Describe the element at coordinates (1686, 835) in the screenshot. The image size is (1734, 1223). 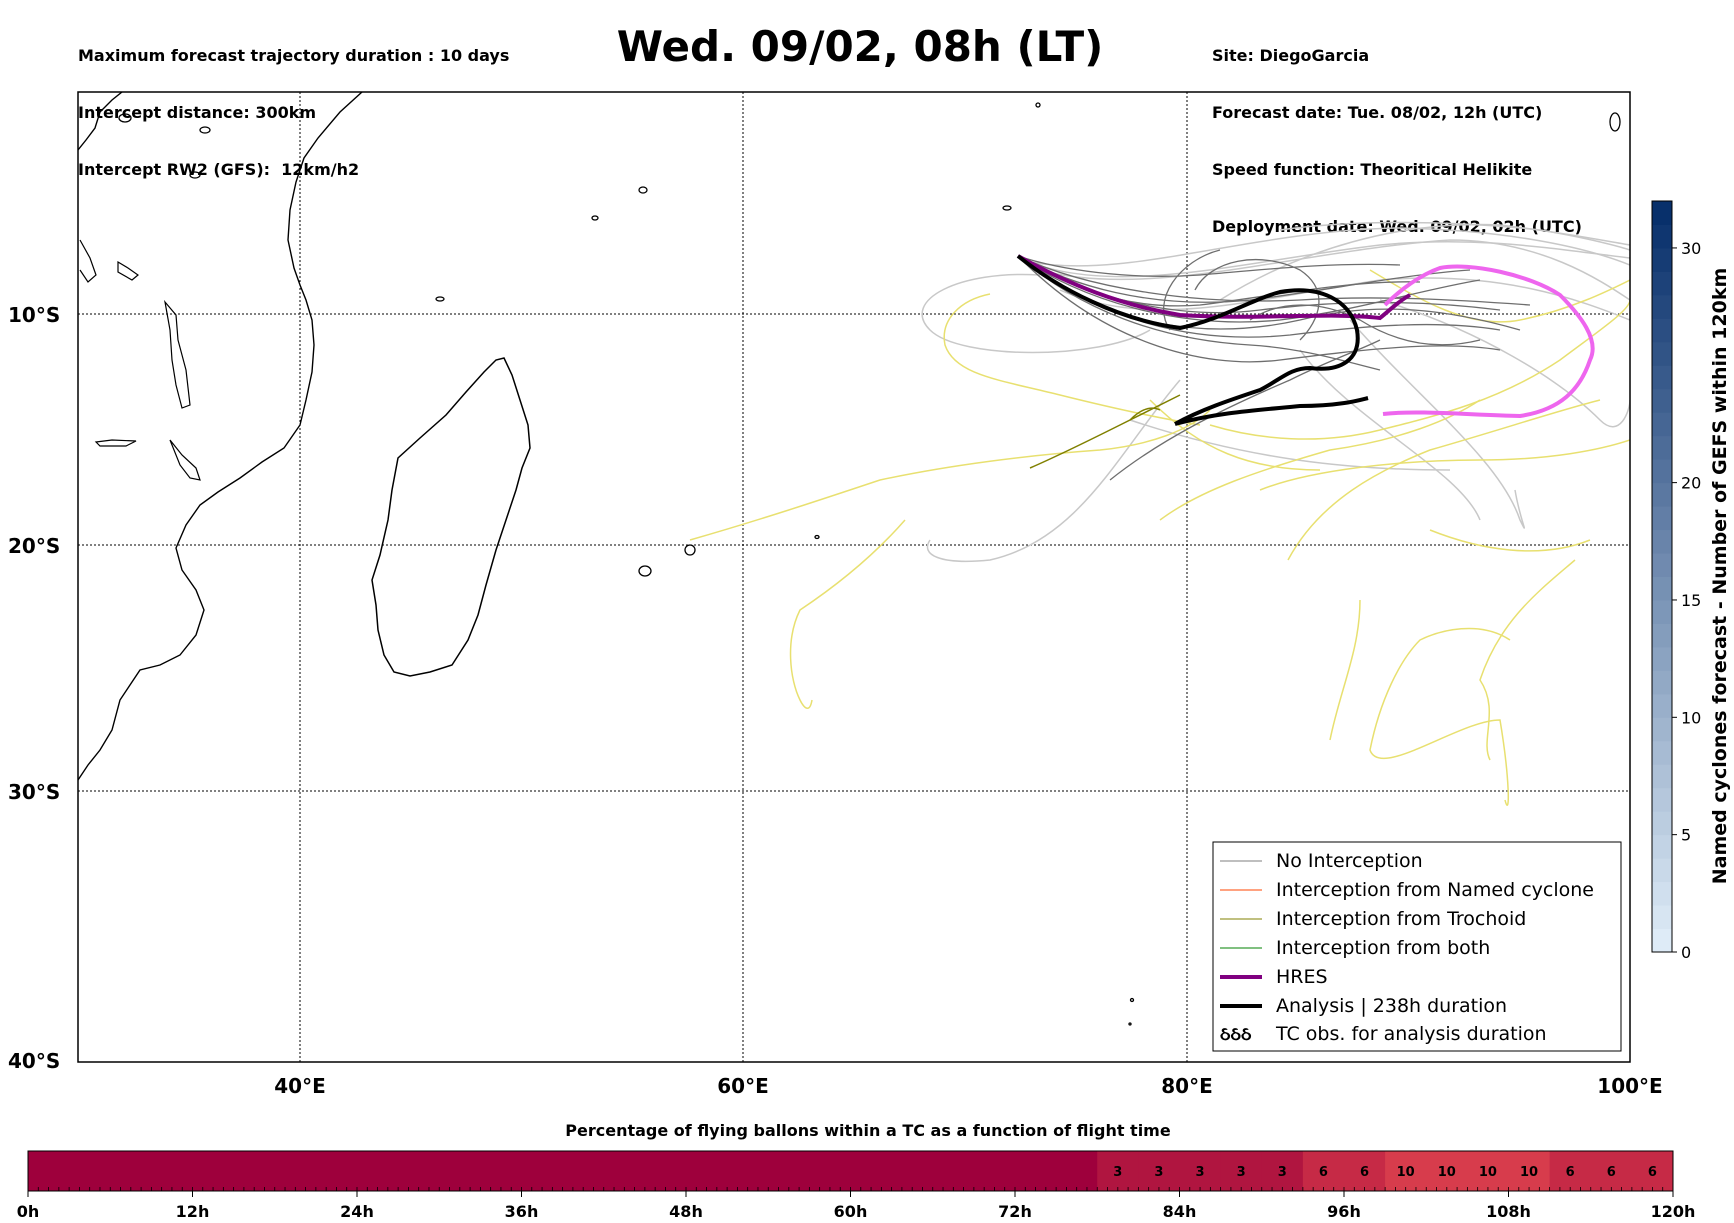
I see `right-colorbar-tick-label: 5` at that location.